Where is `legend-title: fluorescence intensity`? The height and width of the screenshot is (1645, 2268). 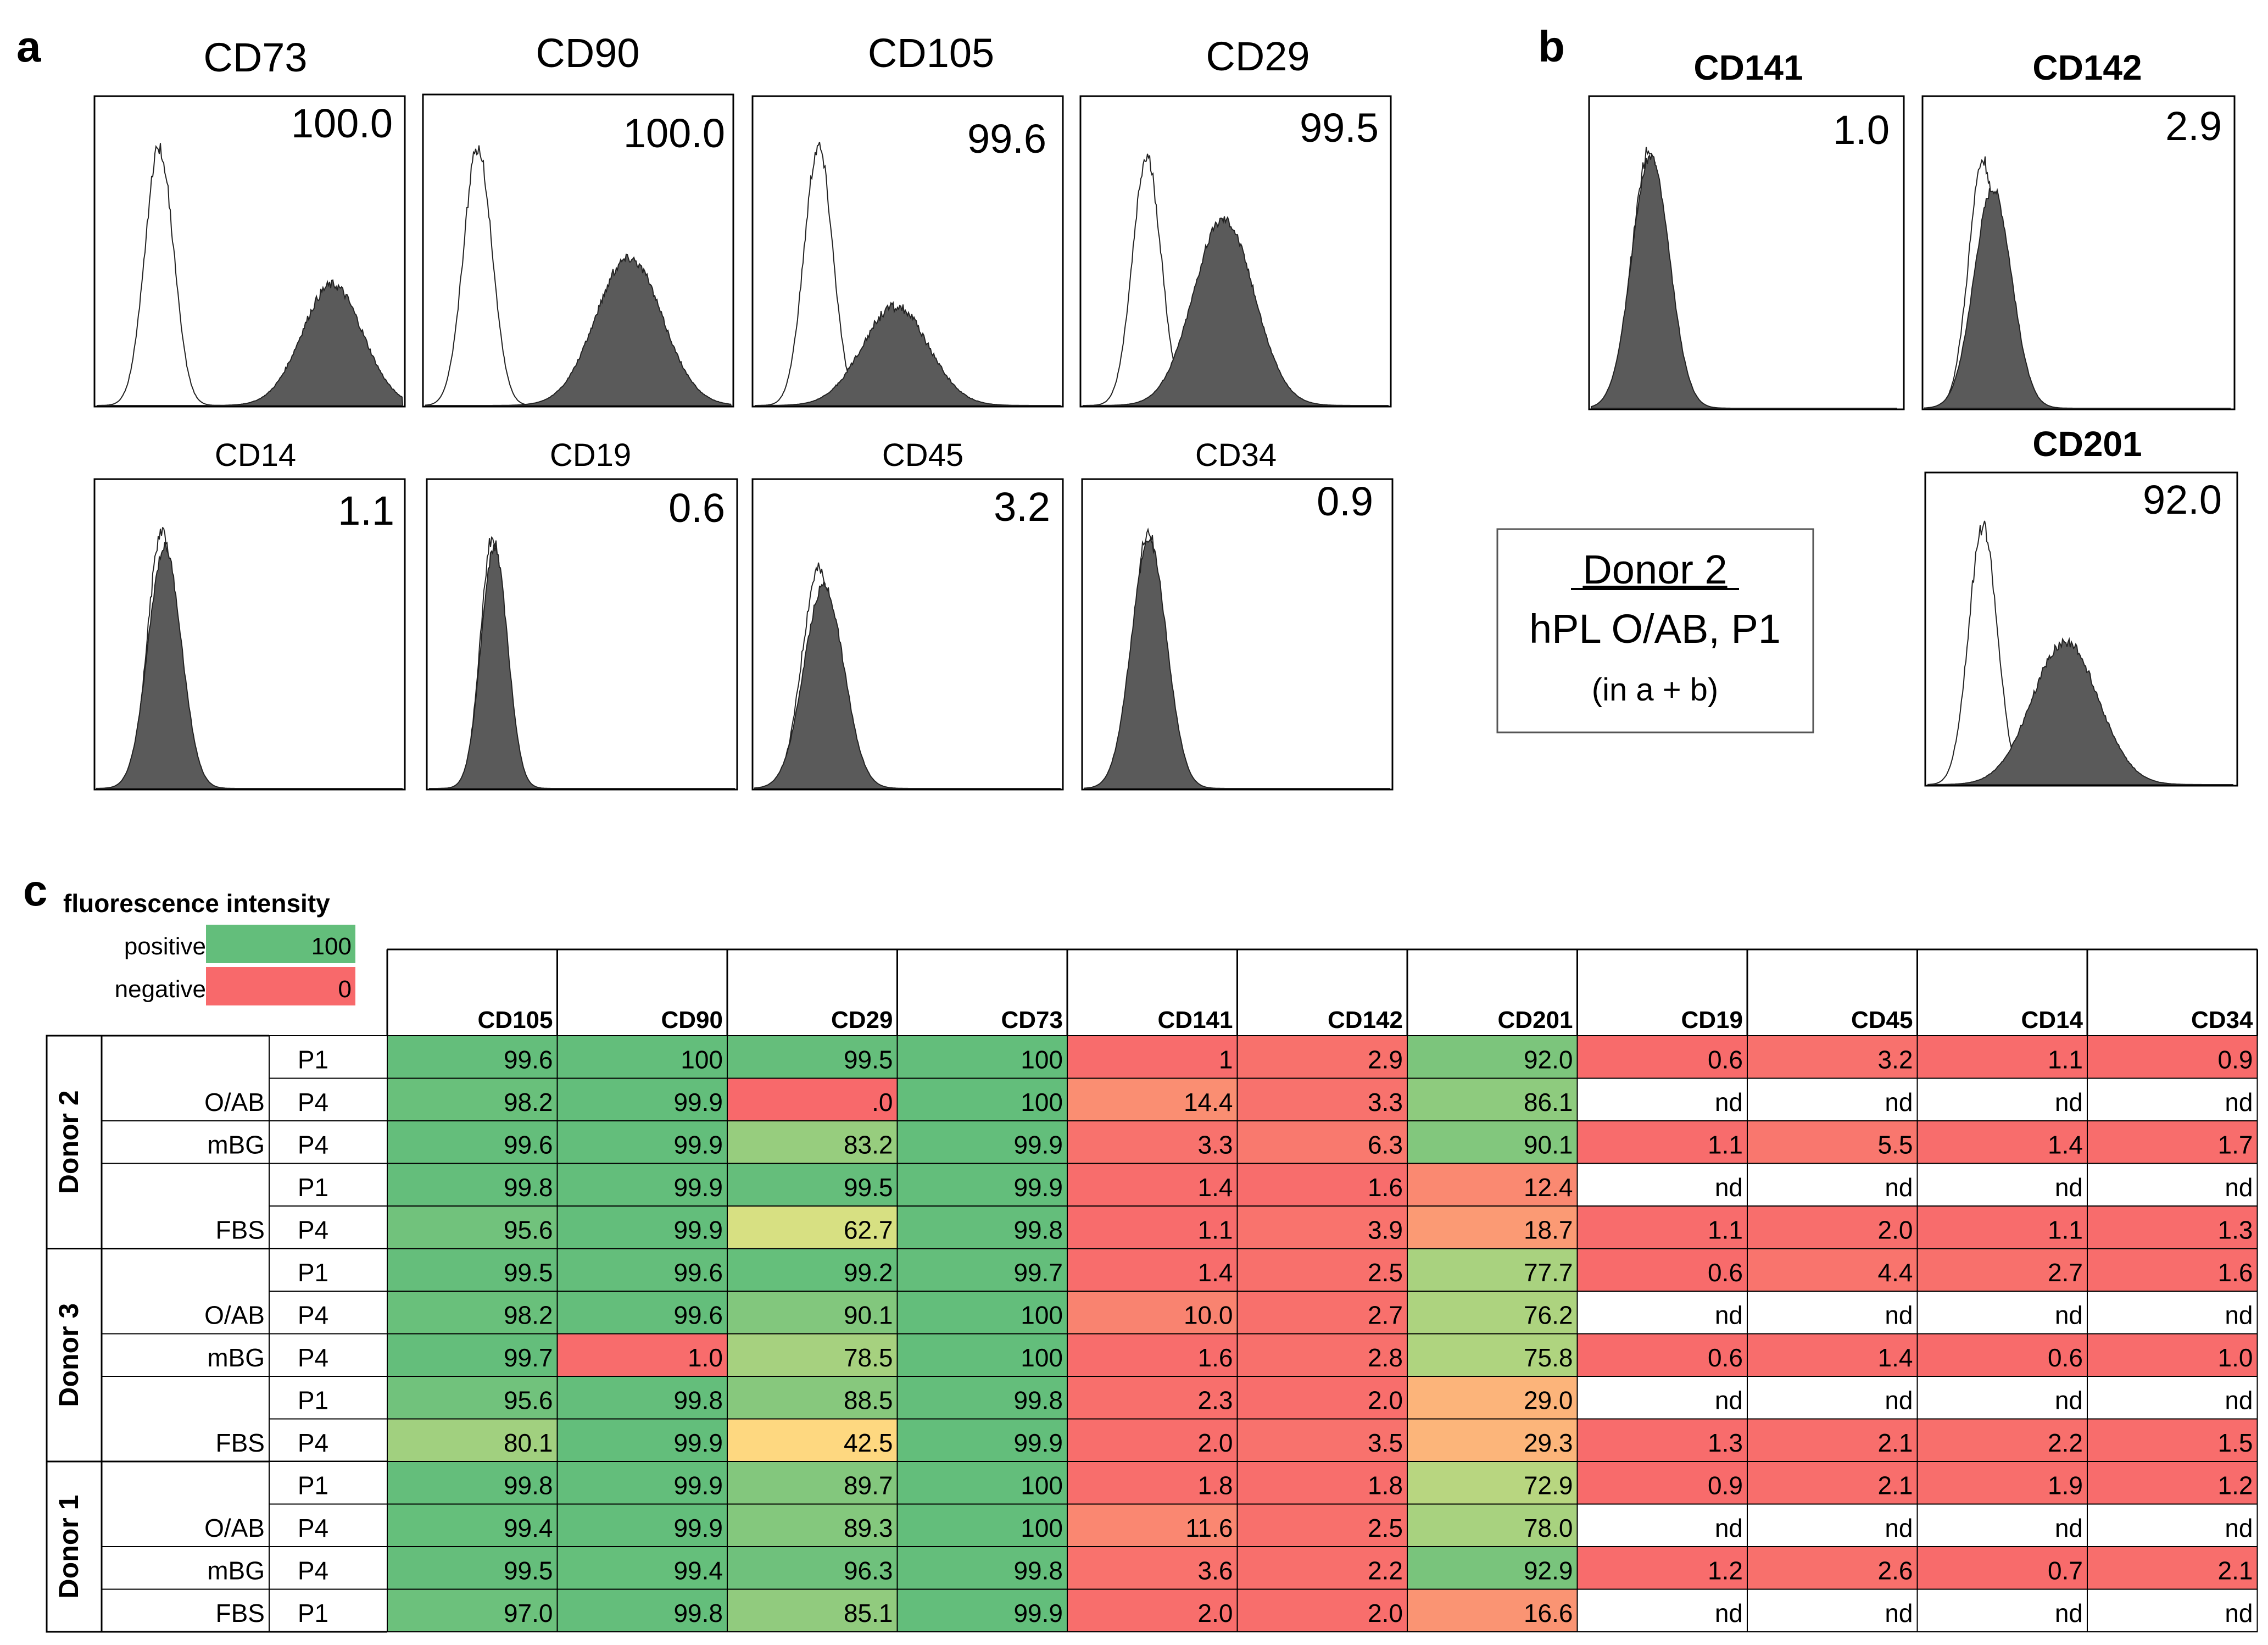 legend-title: fluorescence intensity is located at coordinates (196, 903).